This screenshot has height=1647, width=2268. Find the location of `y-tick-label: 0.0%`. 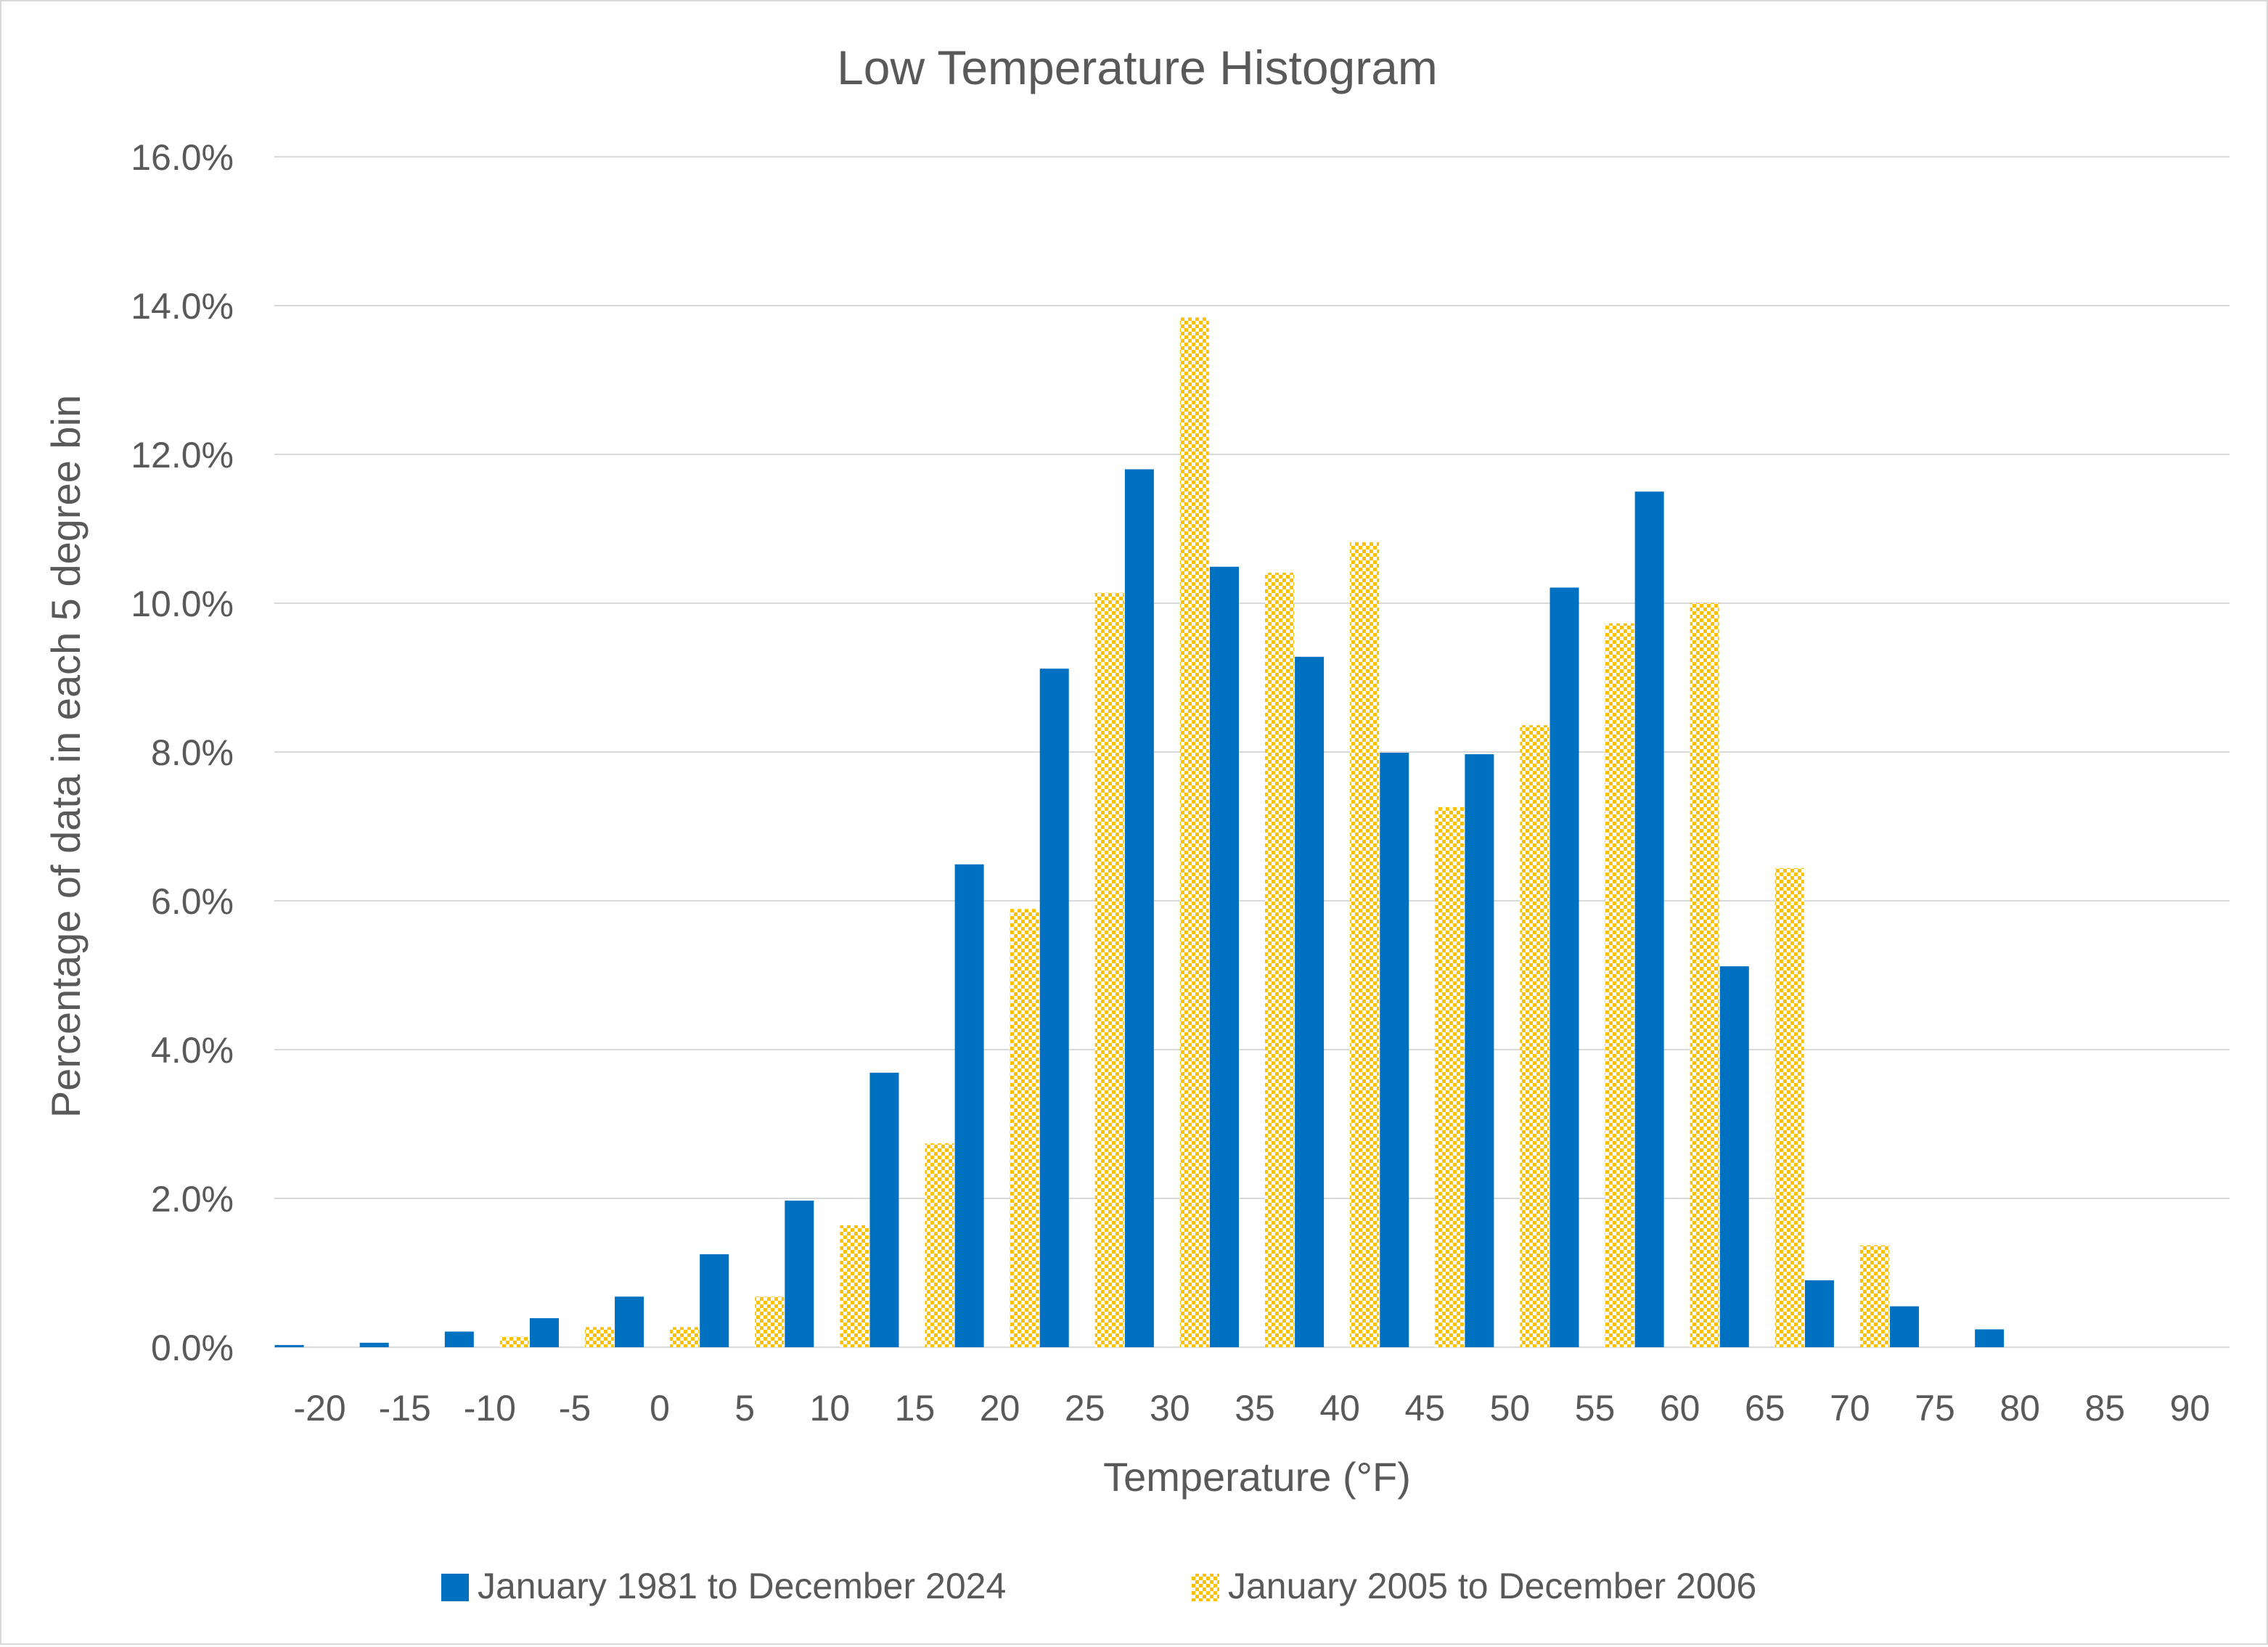

y-tick-label: 0.0% is located at coordinates (192, 1348).